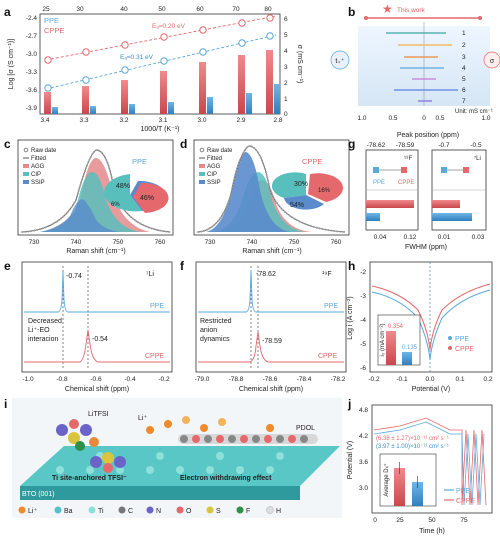 The image size is (500, 539). What do you see at coordinates (130, 511) in the screenshot?
I see `legend-item: C` at bounding box center [130, 511].